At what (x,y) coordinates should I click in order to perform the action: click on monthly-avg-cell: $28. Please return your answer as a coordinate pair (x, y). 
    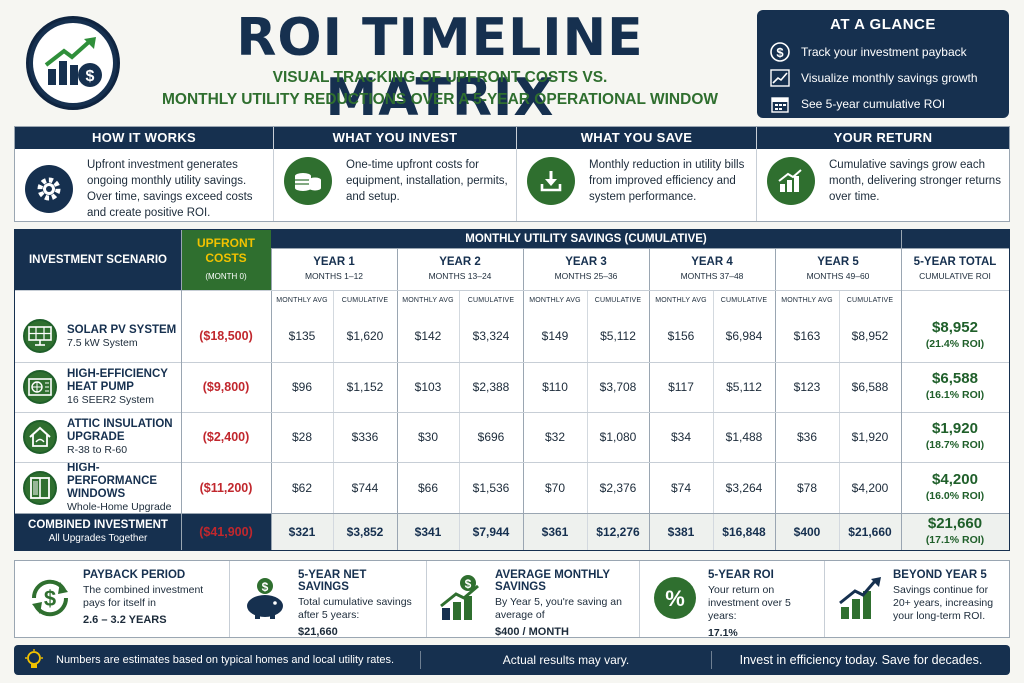
    Looking at the image, I should click on (302, 437).